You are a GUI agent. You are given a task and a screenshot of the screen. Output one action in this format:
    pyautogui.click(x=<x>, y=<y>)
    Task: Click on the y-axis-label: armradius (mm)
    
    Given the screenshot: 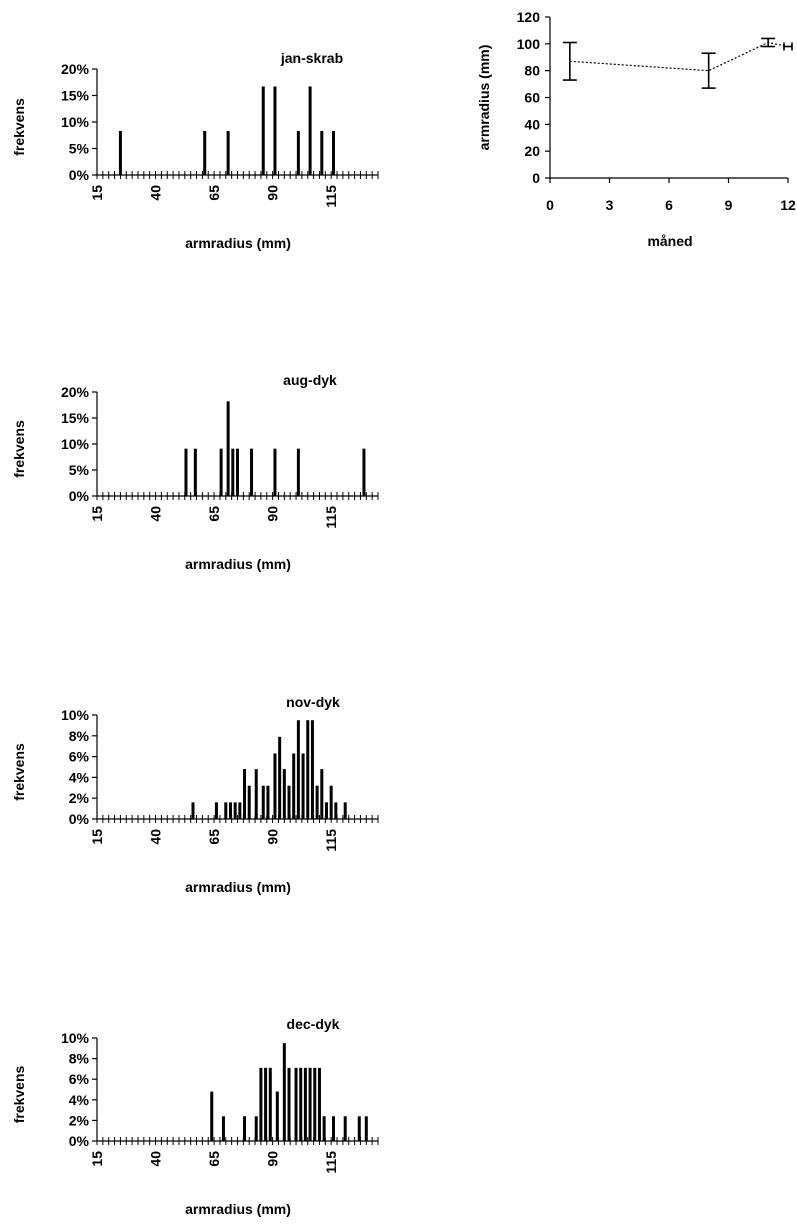 What is the action you would take?
    pyautogui.click(x=484, y=98)
    